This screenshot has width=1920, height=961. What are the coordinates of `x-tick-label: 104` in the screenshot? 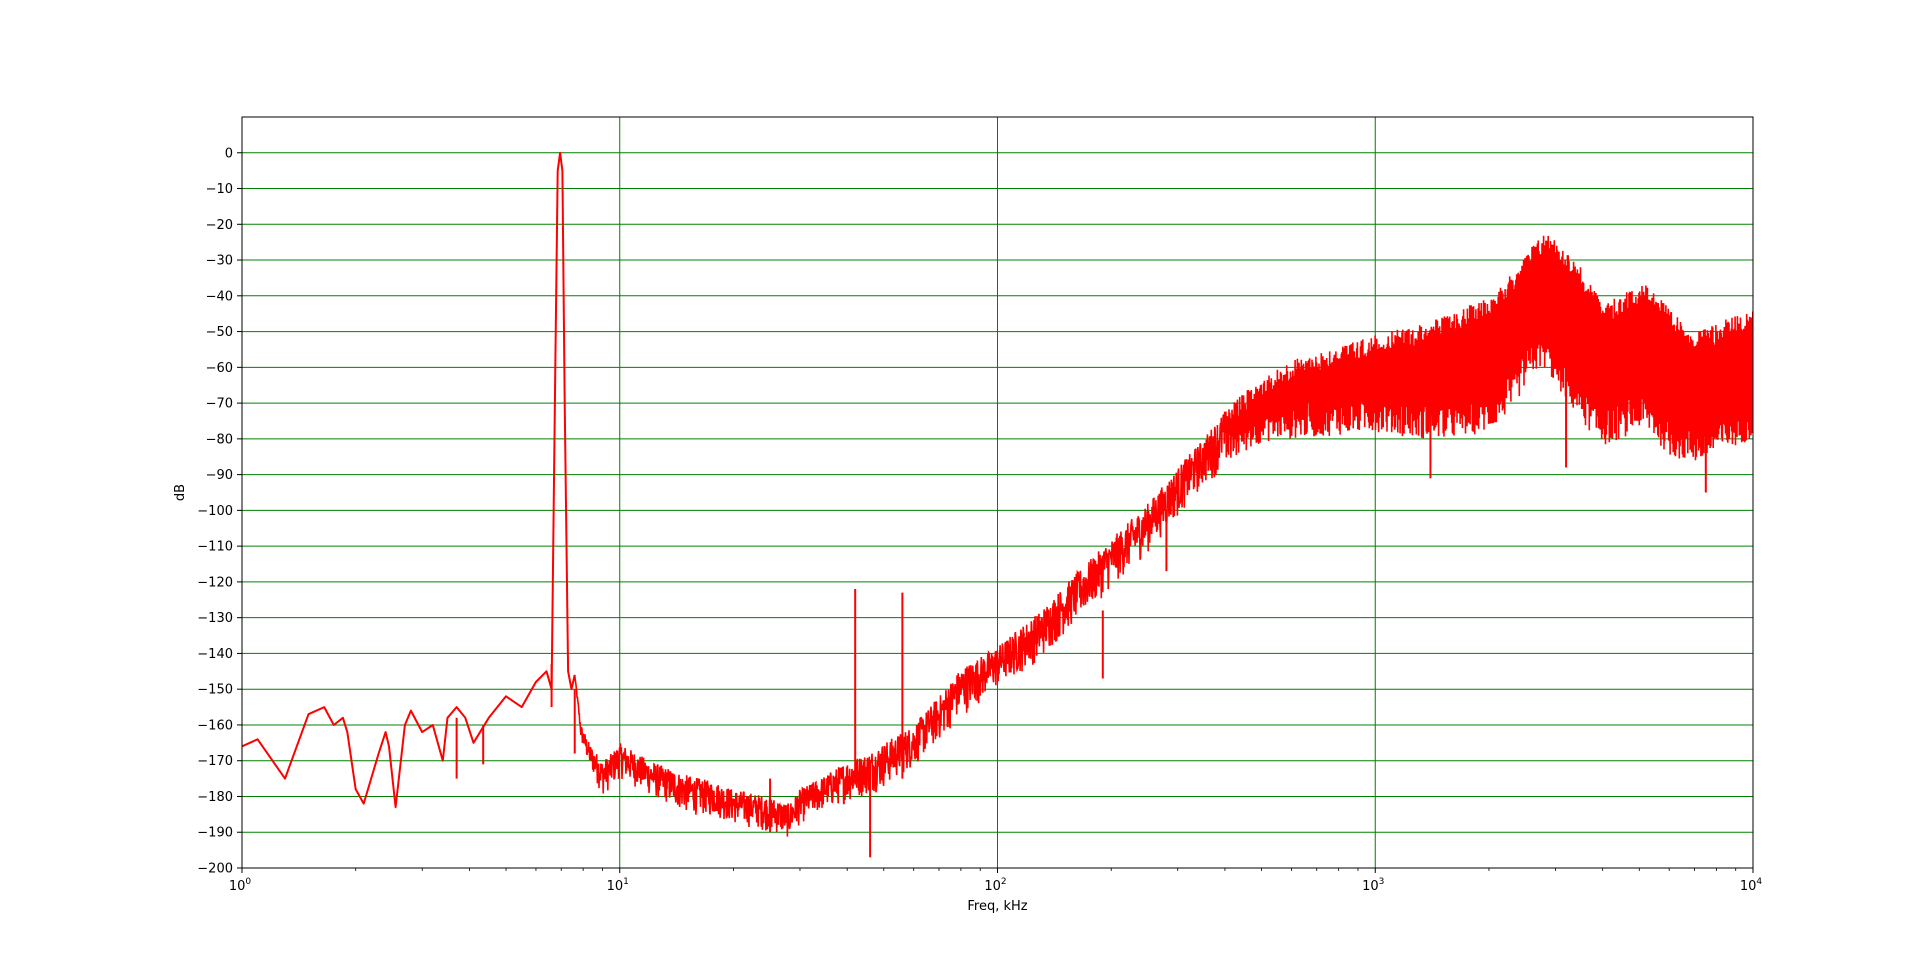 It's located at (1751, 885).